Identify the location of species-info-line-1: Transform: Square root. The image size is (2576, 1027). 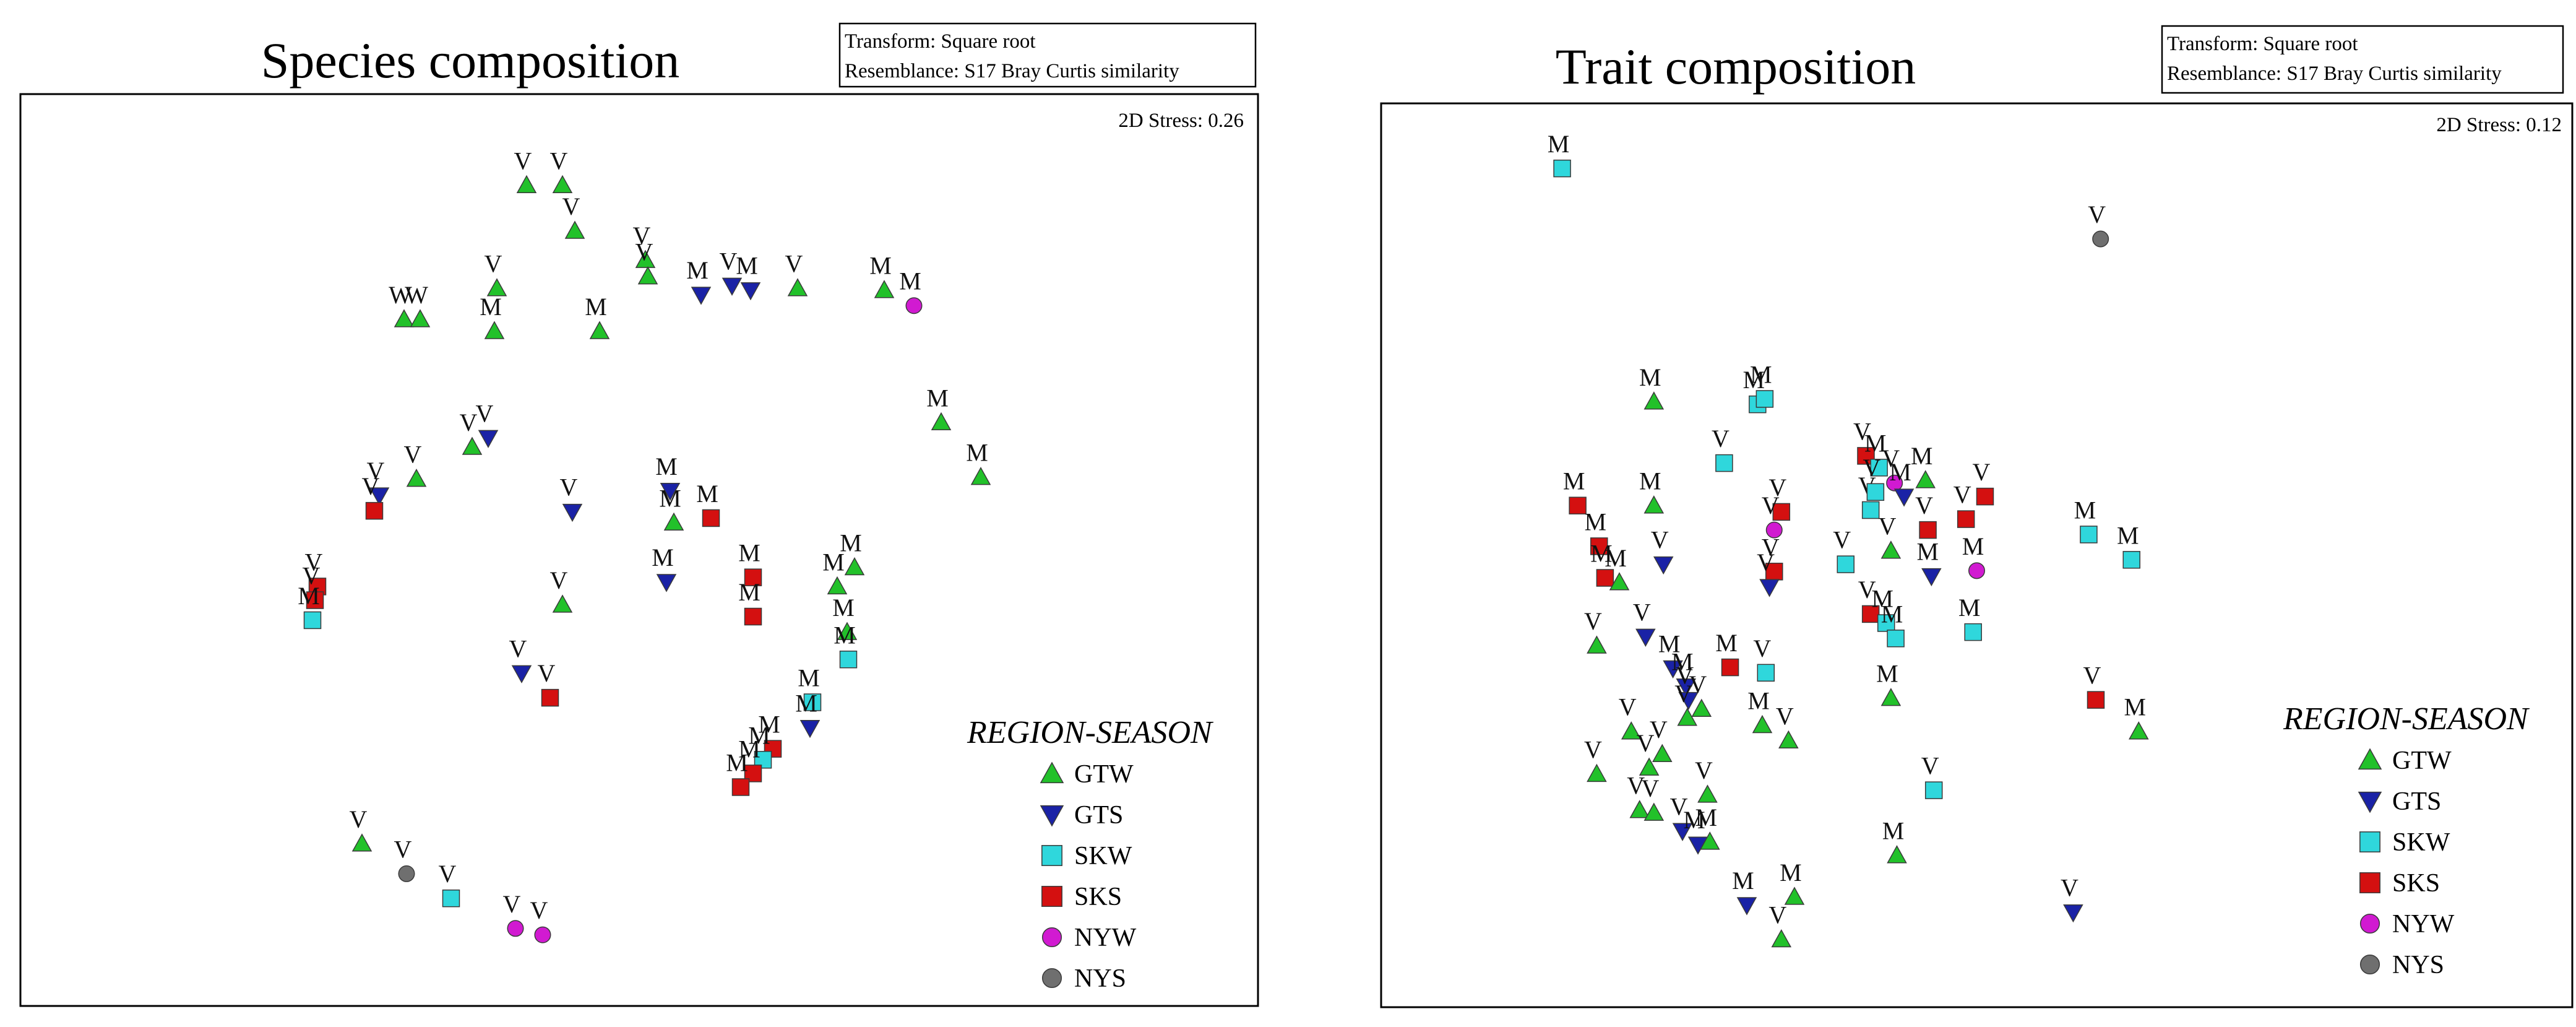
(940, 41).